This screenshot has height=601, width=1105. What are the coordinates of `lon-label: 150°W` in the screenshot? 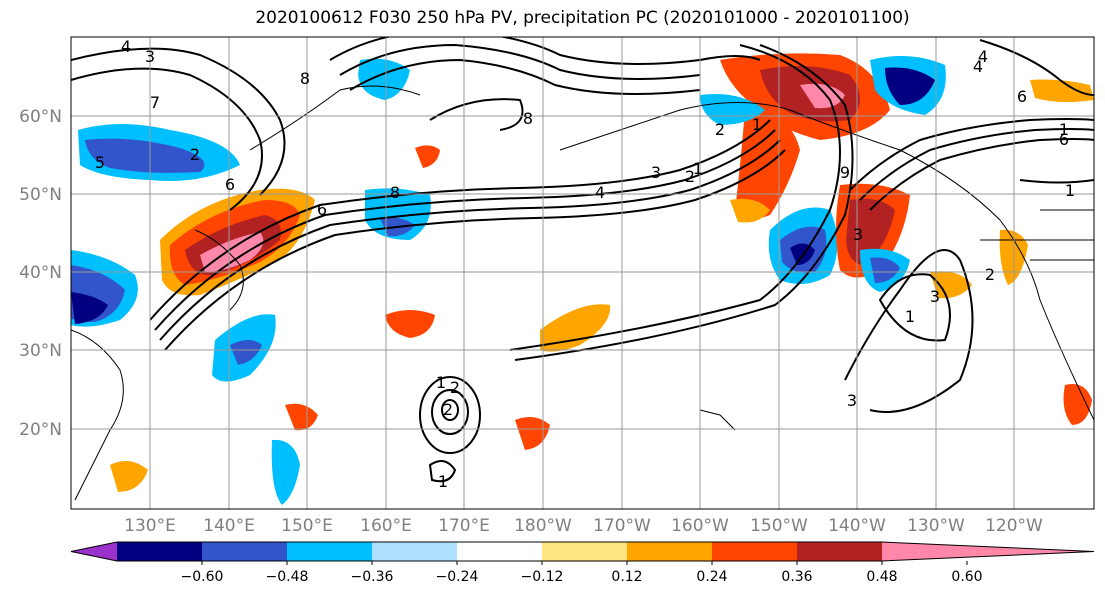 It's located at (779, 526).